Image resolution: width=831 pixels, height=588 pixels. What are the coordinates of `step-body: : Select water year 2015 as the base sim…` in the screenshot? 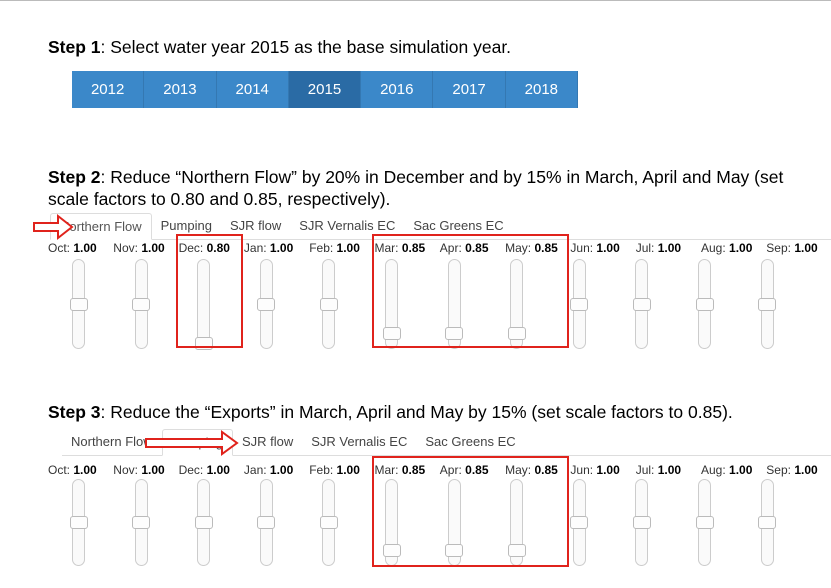 It's located at (306, 47).